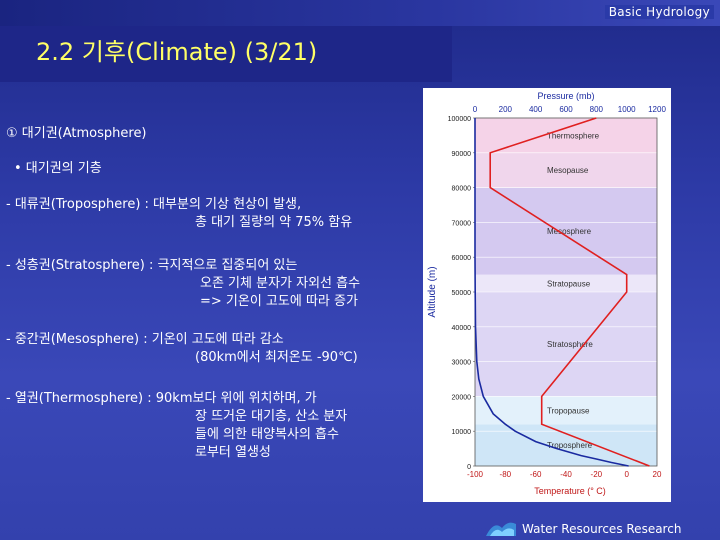 Image resolution: width=720 pixels, height=540 pixels. I want to click on item-line: => 기온이 고도에 따라 증가, so click(279, 301).